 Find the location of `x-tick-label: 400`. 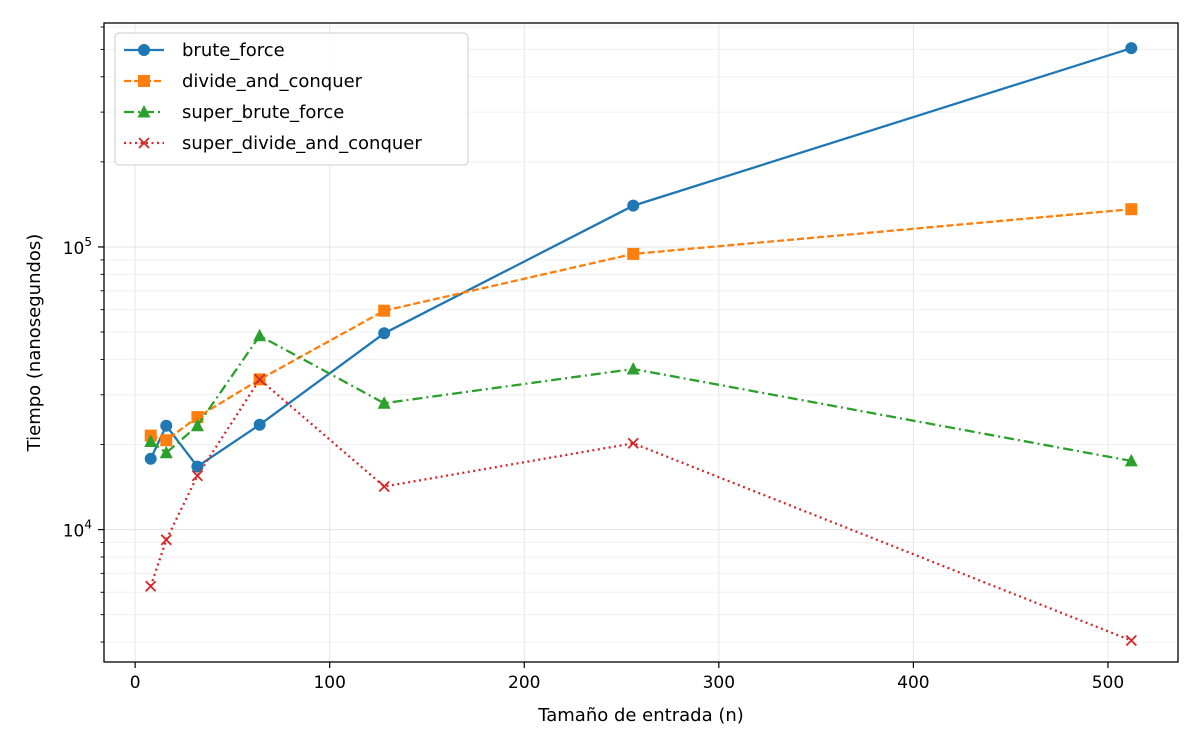

x-tick-label: 400 is located at coordinates (913, 683).